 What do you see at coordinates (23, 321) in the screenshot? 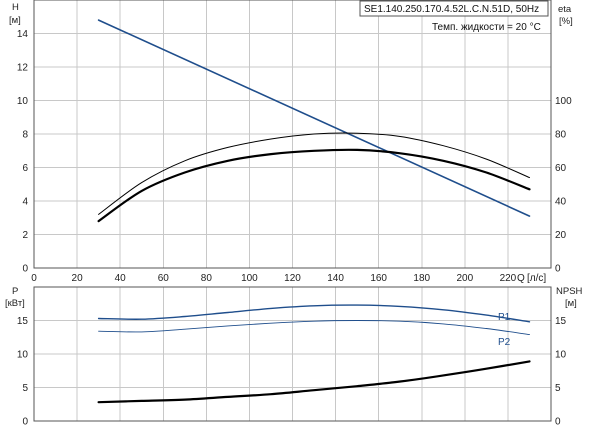
I see `y-tick-label: 15` at bounding box center [23, 321].